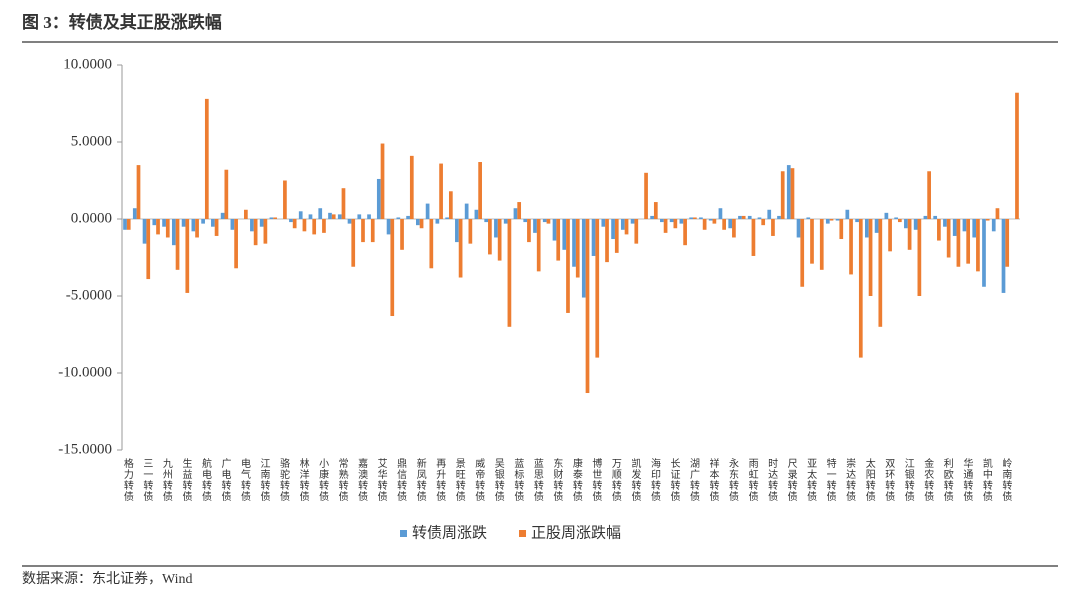 Image resolution: width=1080 pixels, height=596 pixels. I want to click on x-tick-label: 特一转债, so click(830, 480).